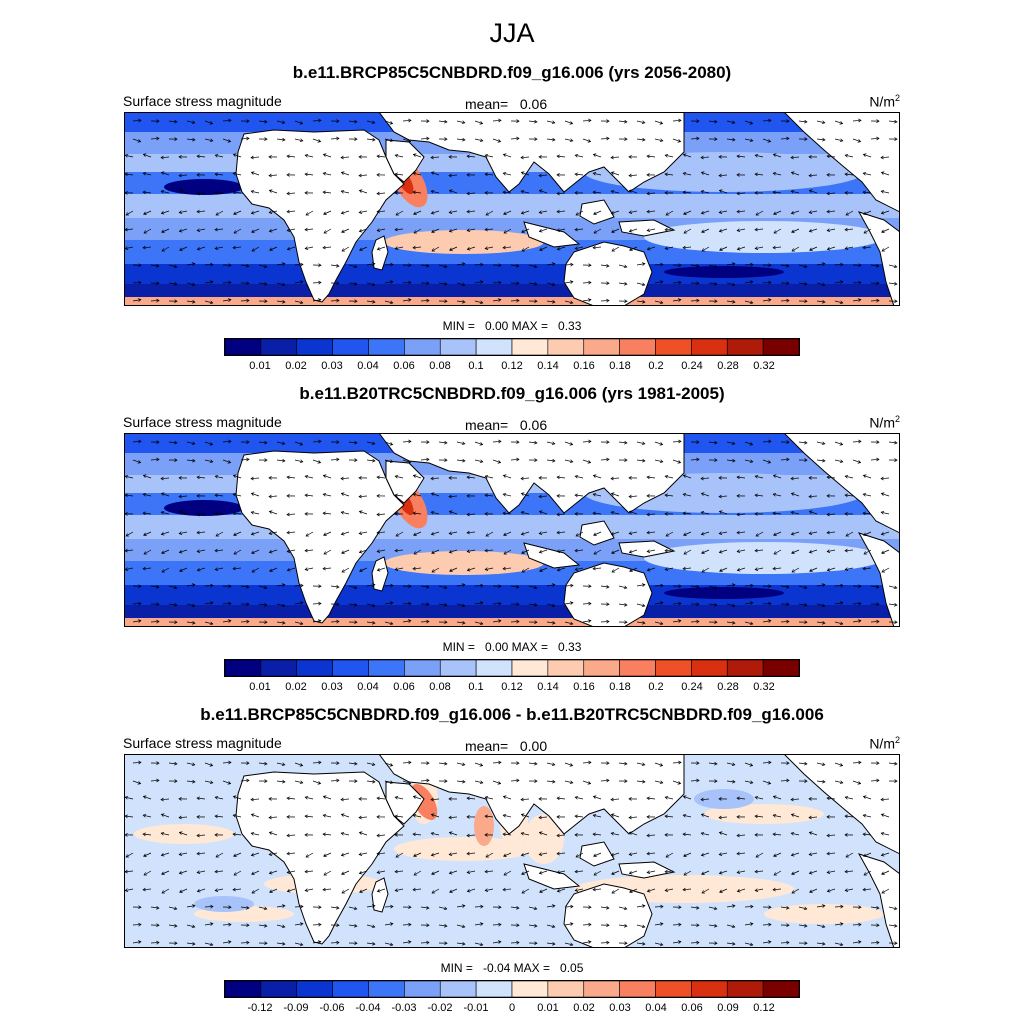 The height and width of the screenshot is (1024, 1024). What do you see at coordinates (260, 1008) in the screenshot?
I see `colorbar-tick-label: -0.12` at bounding box center [260, 1008].